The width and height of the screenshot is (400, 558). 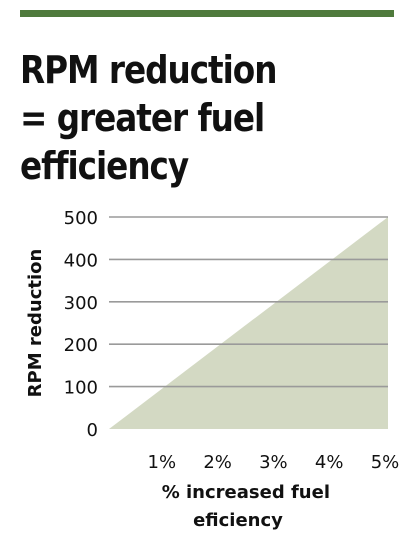 What do you see at coordinates (81, 388) in the screenshot?
I see `y-tick-label: 100` at bounding box center [81, 388].